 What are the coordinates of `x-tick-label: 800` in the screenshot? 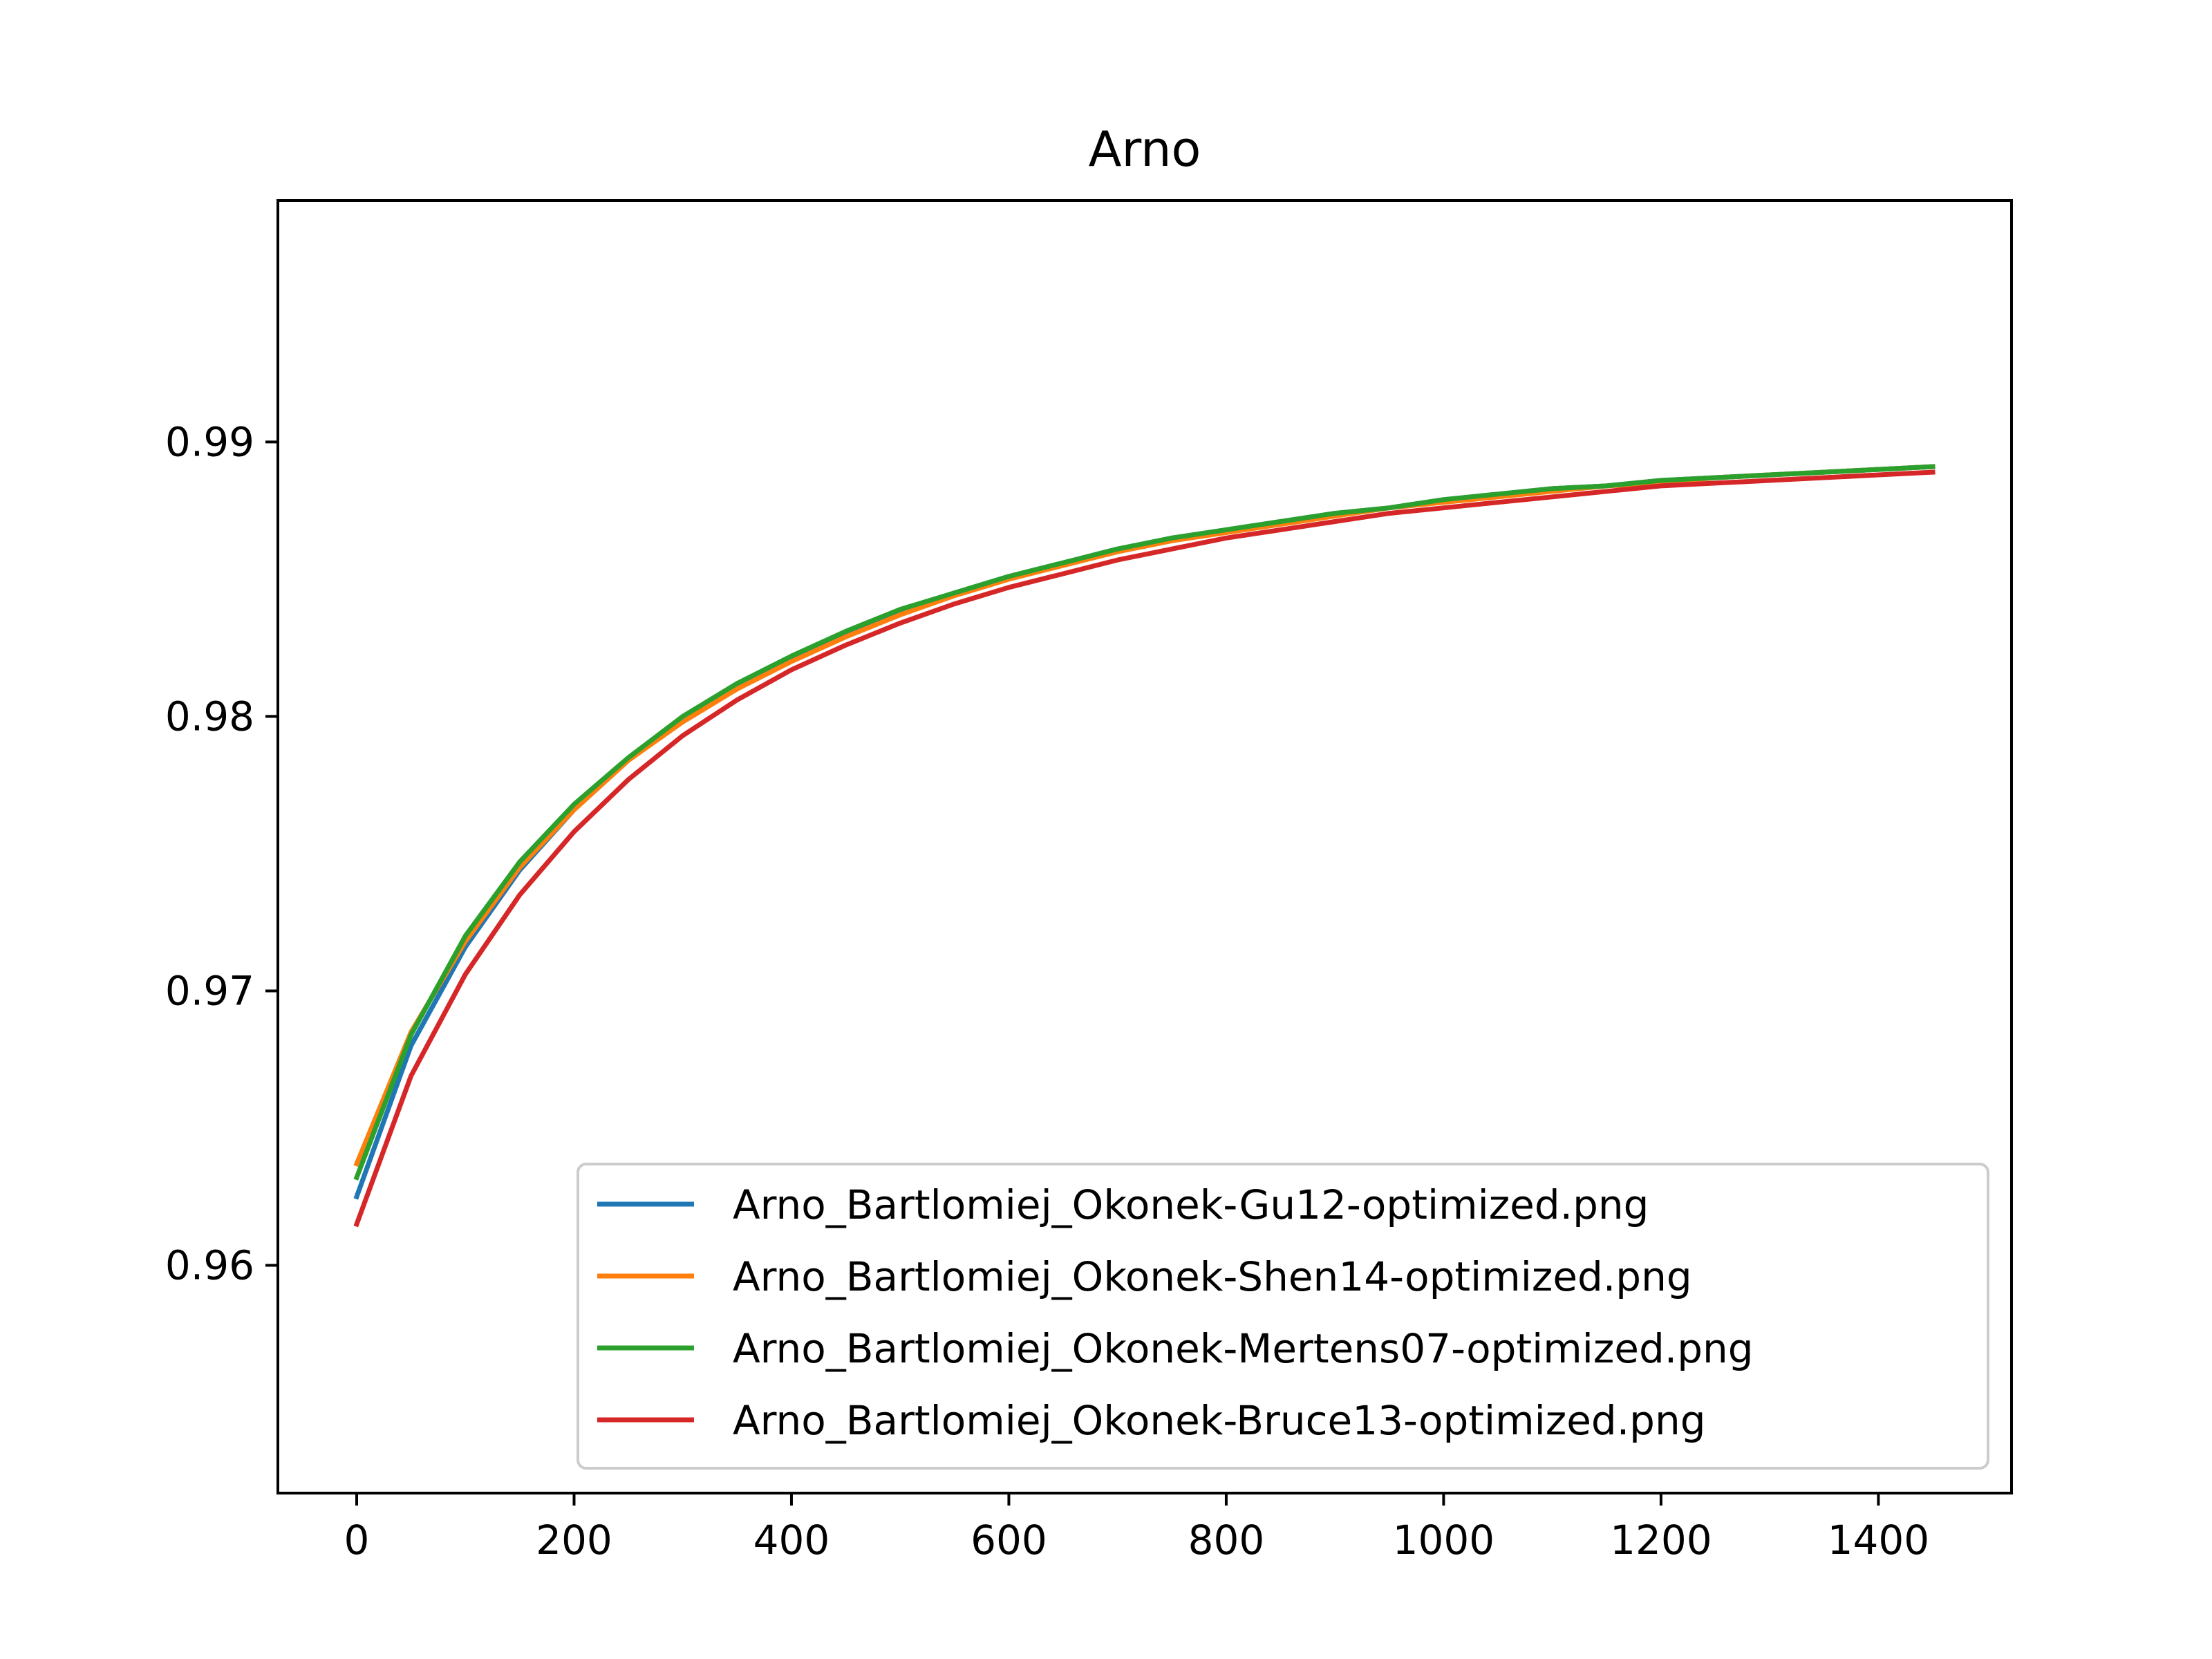 It's located at (1227, 1540).